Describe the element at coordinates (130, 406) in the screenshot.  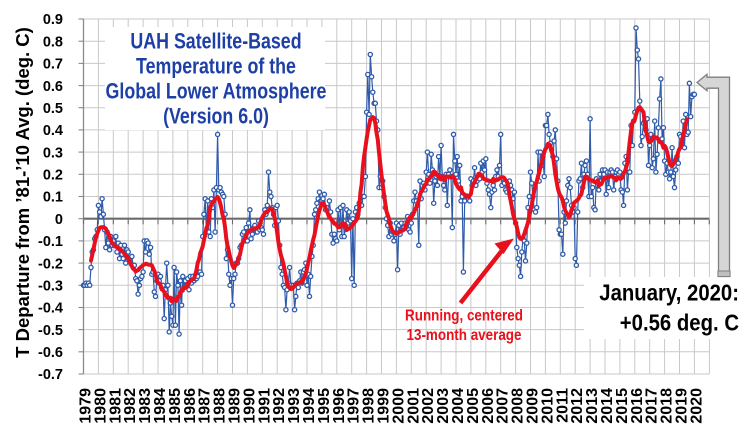
I see `svg-text: 1982` at that location.